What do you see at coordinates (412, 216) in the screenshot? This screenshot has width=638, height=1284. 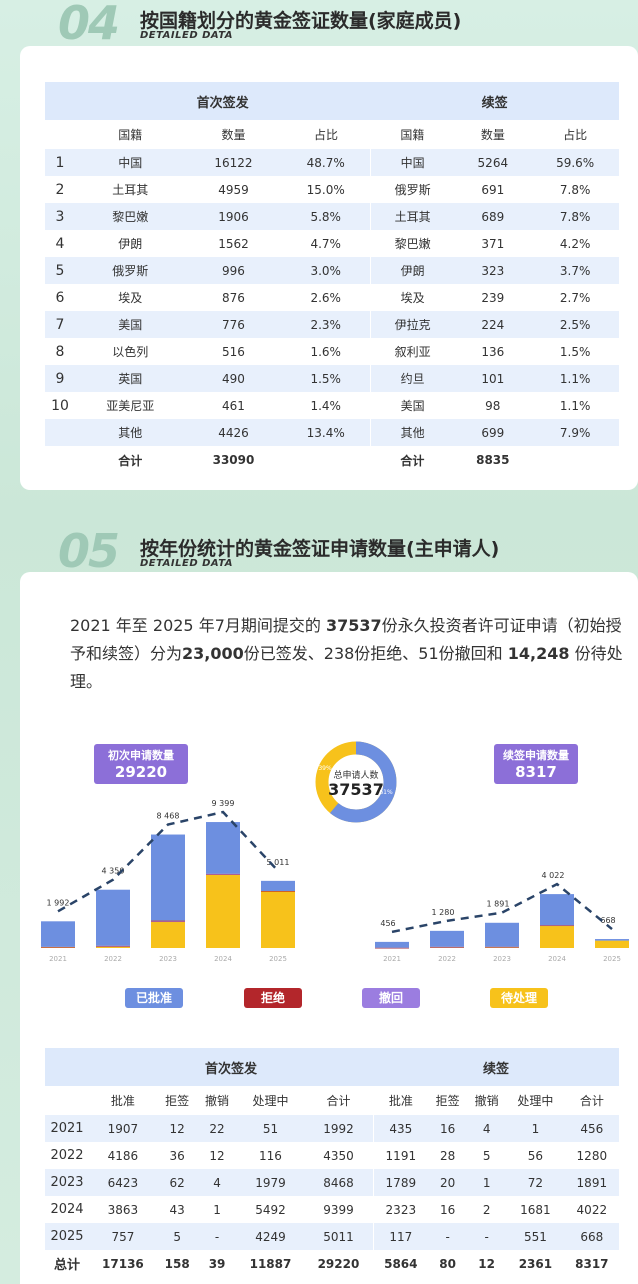 I see `country-cell: 土耳其` at bounding box center [412, 216].